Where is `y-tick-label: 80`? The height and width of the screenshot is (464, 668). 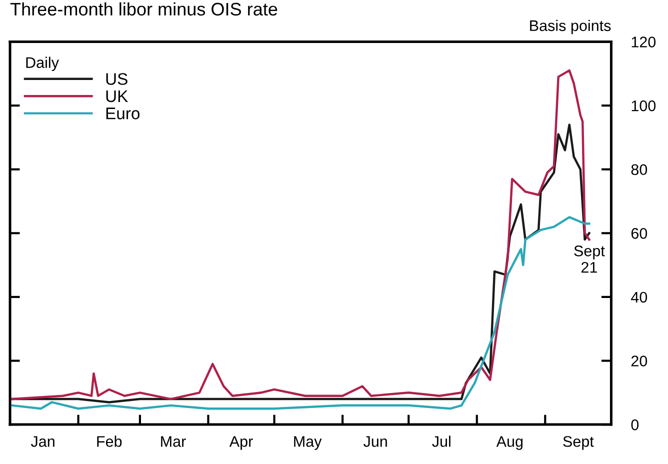 y-tick-label: 80 is located at coordinates (639, 170).